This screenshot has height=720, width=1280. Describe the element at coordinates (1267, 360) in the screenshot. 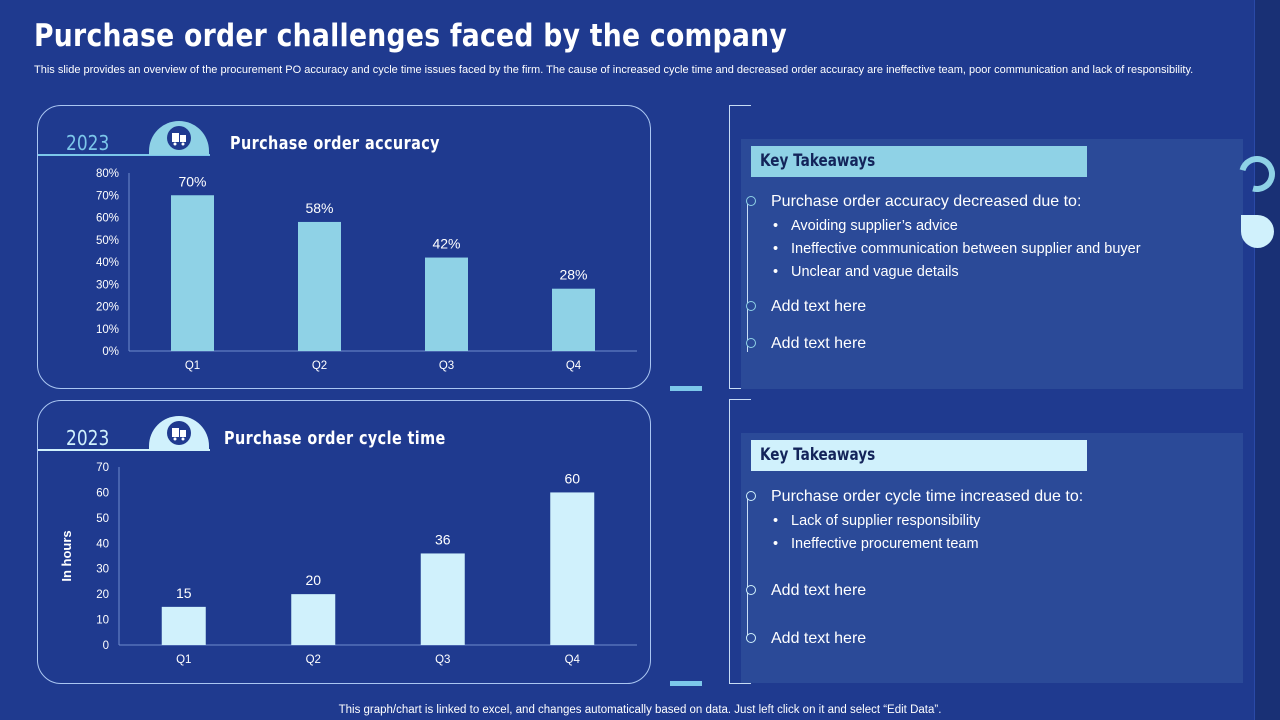

I see `right-edge-strip` at that location.